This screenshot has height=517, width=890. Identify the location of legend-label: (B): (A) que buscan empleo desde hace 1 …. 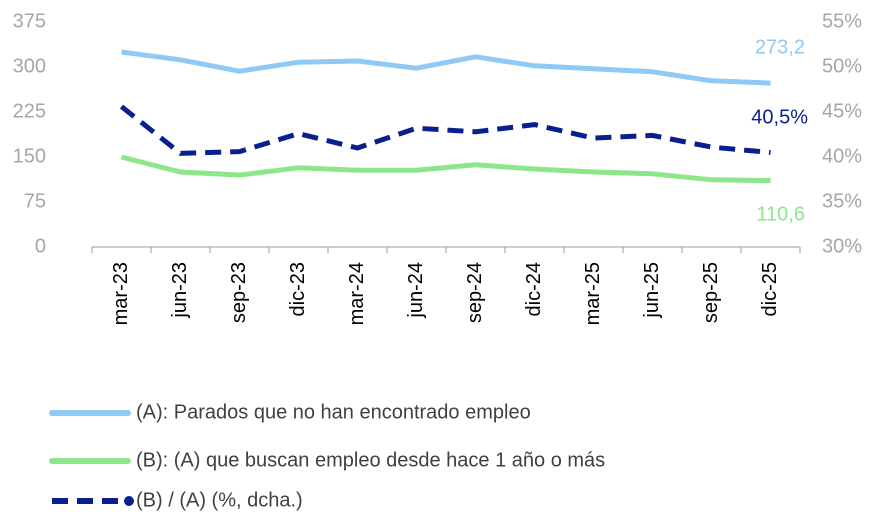
(370, 460).